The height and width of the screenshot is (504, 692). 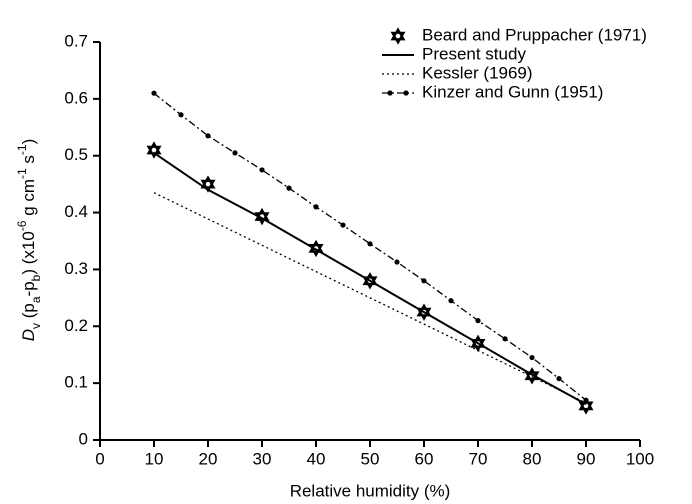 What do you see at coordinates (22, 225) in the screenshot?
I see `y-axis-label-part: -6` at bounding box center [22, 225].